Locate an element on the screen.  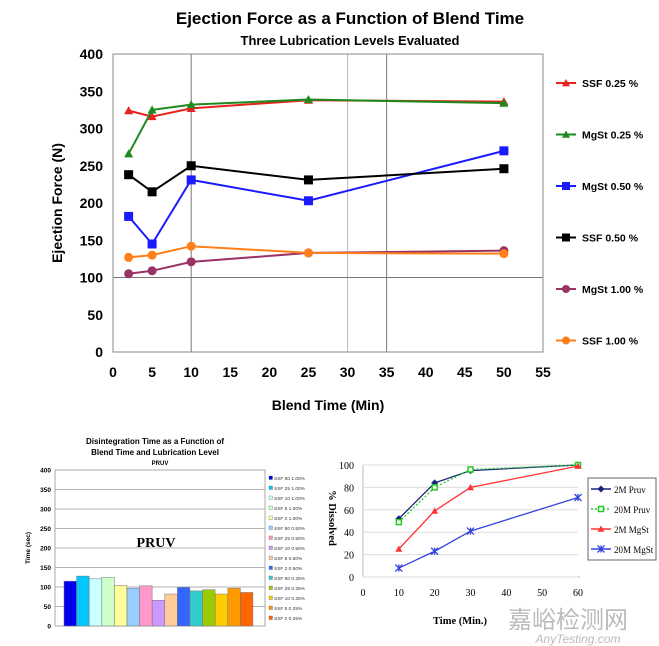
x-tick-label: 50 is located at coordinates (504, 372).